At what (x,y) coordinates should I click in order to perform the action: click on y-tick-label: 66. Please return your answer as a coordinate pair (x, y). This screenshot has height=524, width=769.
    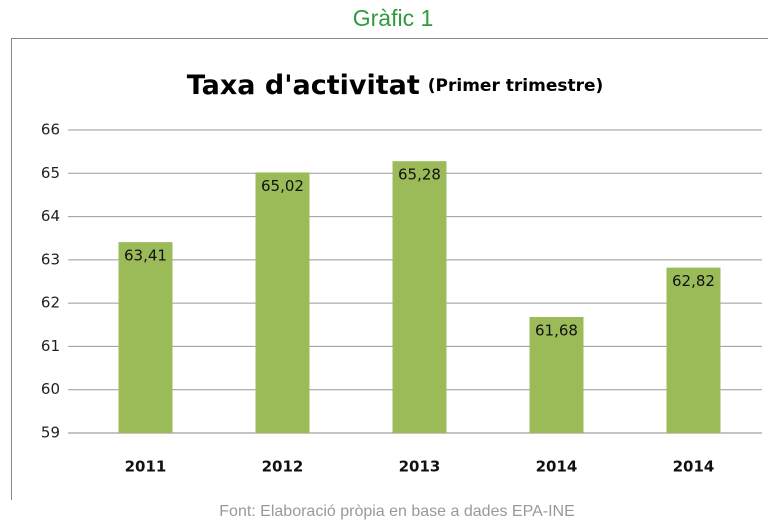
    Looking at the image, I should click on (50, 130).